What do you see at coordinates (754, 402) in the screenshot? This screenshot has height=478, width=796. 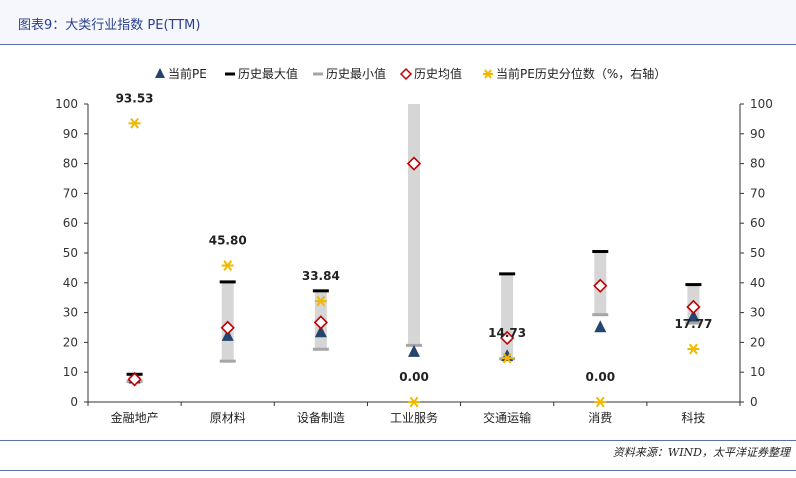 I see `right-tick-label: 0` at bounding box center [754, 402].